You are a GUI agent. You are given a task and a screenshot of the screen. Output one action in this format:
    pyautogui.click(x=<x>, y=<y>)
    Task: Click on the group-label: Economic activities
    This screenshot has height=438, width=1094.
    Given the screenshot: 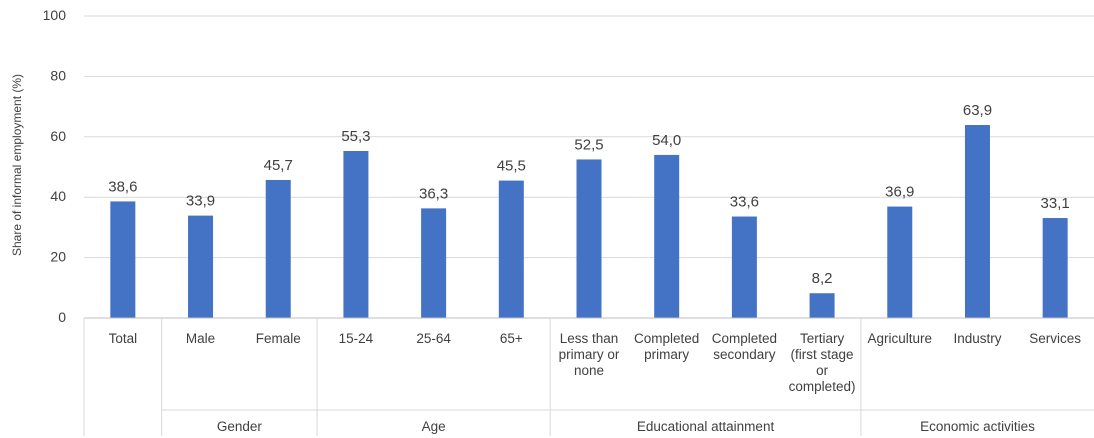 What is the action you would take?
    pyautogui.click(x=977, y=426)
    